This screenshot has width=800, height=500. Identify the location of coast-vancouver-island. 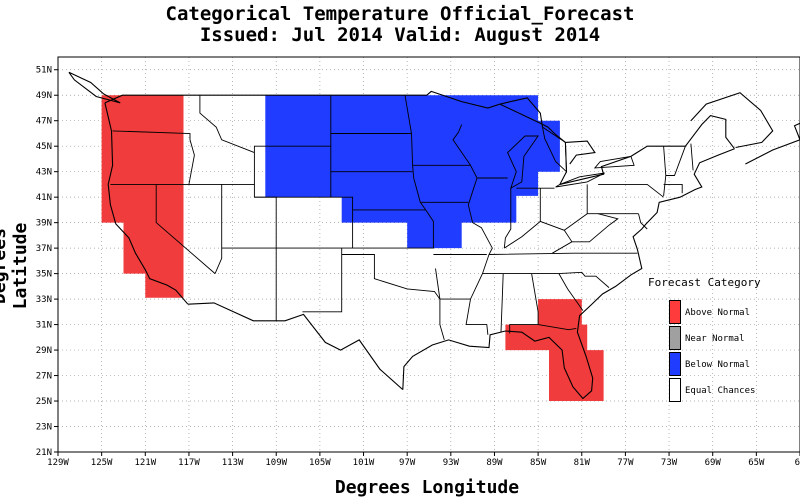
(94, 87).